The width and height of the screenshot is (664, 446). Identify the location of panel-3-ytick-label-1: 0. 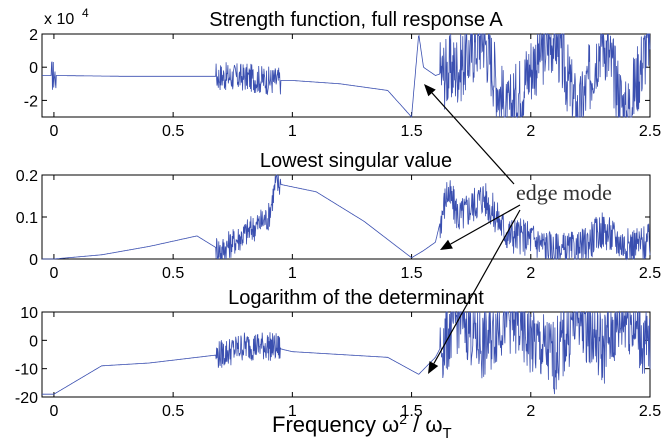
(33, 341).